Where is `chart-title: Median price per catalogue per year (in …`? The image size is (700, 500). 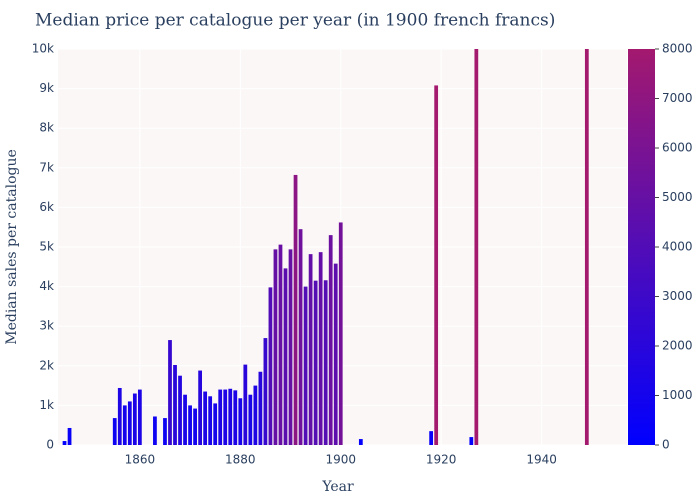
chart-title: Median price per catalogue per year (in … is located at coordinates (295, 21).